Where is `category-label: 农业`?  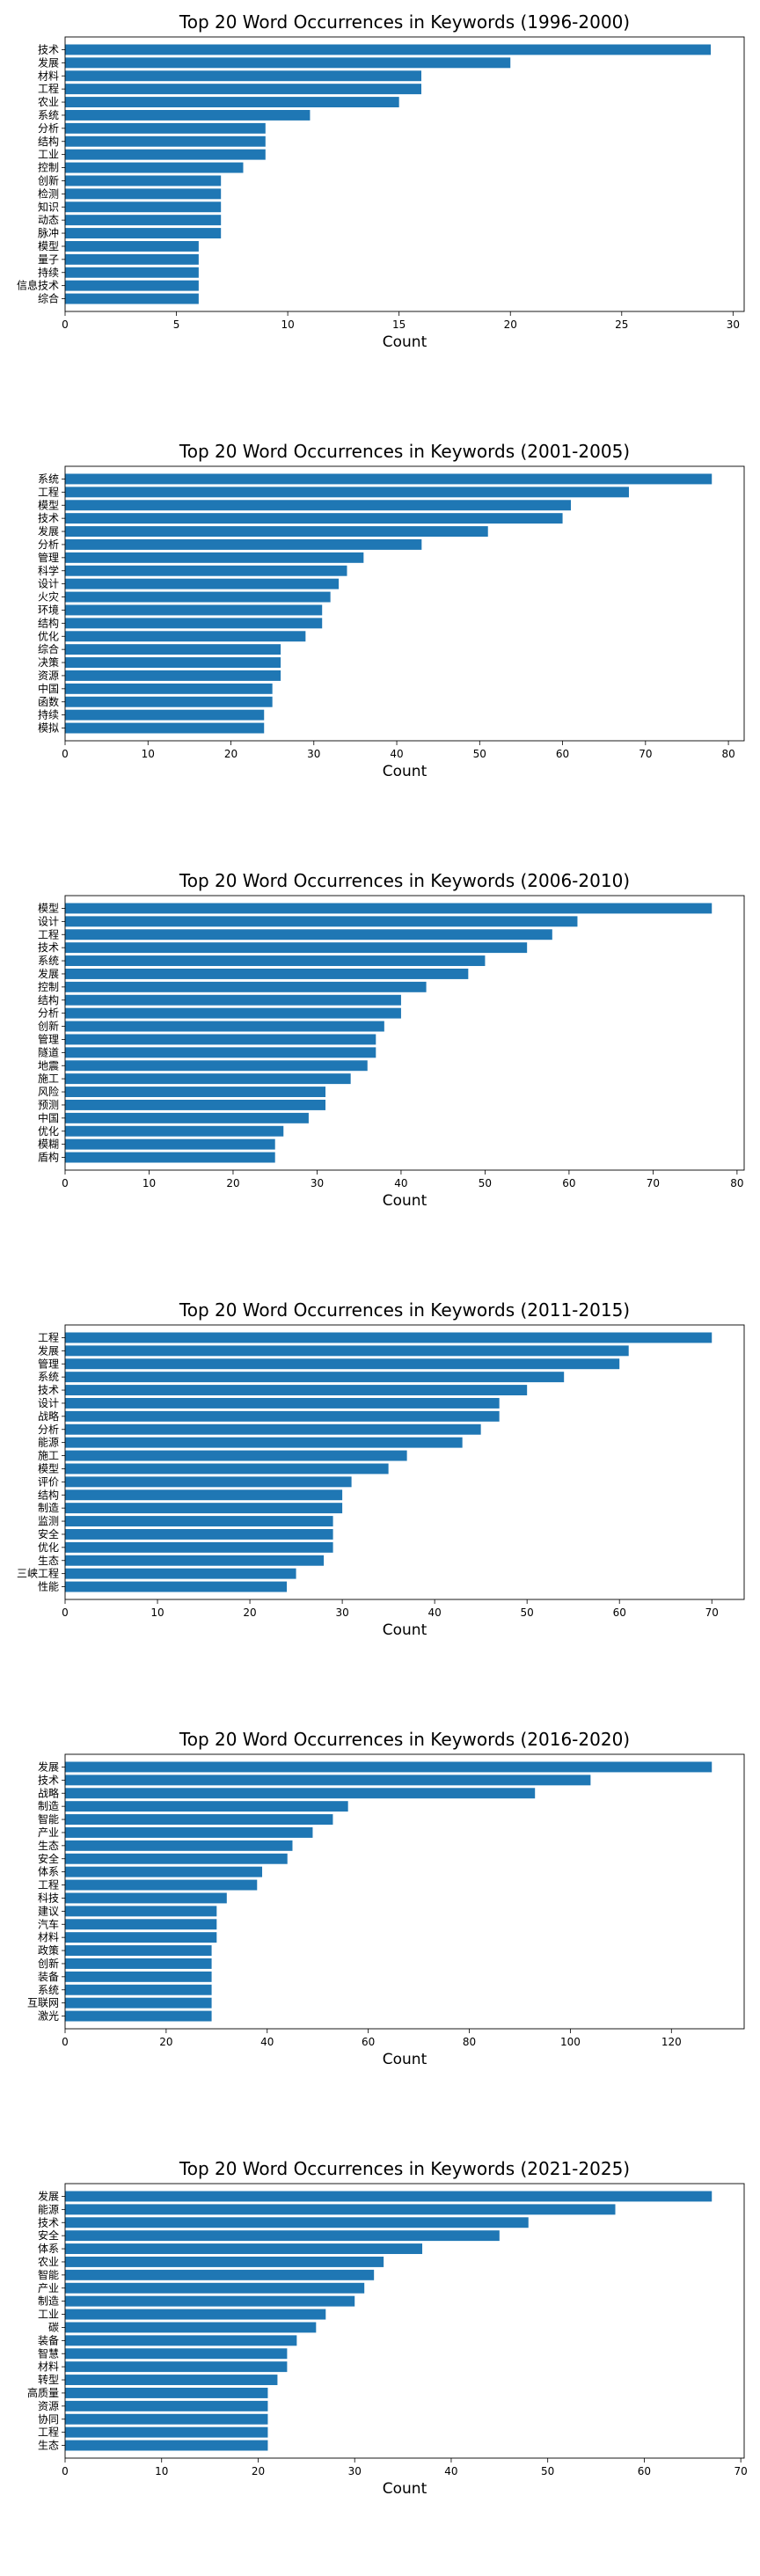 category-label: 农业 is located at coordinates (48, 102).